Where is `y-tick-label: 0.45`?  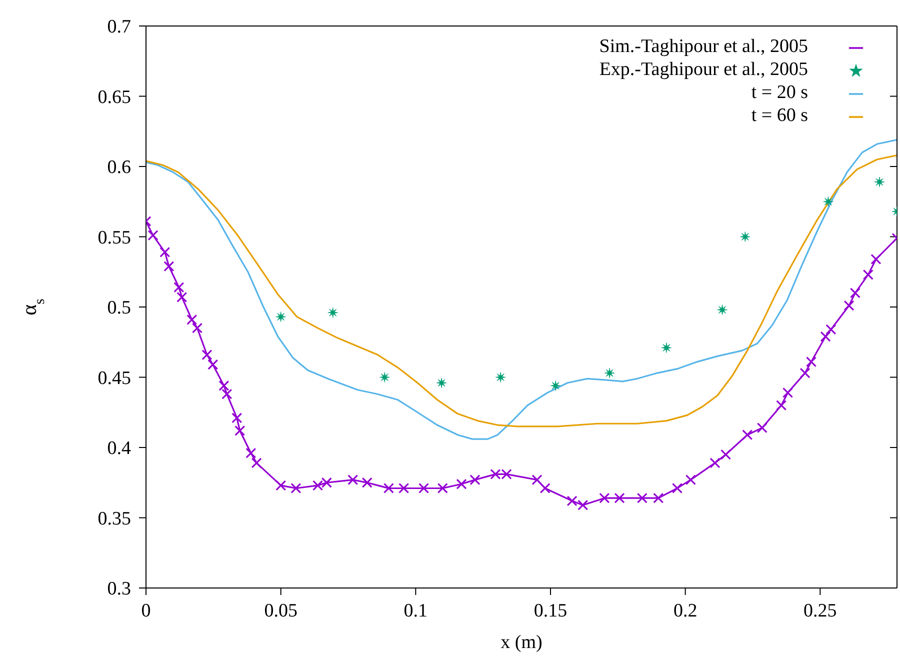 y-tick-label: 0.45 is located at coordinates (114, 378).